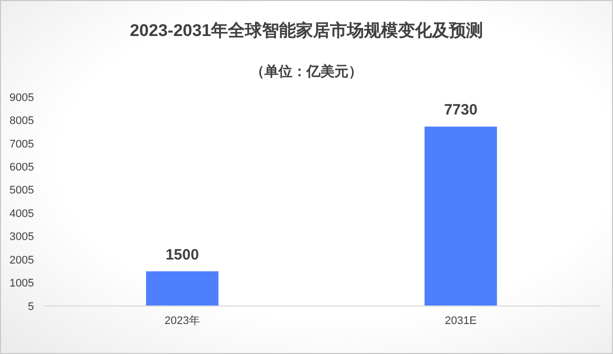  Describe the element at coordinates (307, 30) in the screenshot. I see `chart-title: 2023-2031年全球智能家居市场规模变化及预测` at that location.